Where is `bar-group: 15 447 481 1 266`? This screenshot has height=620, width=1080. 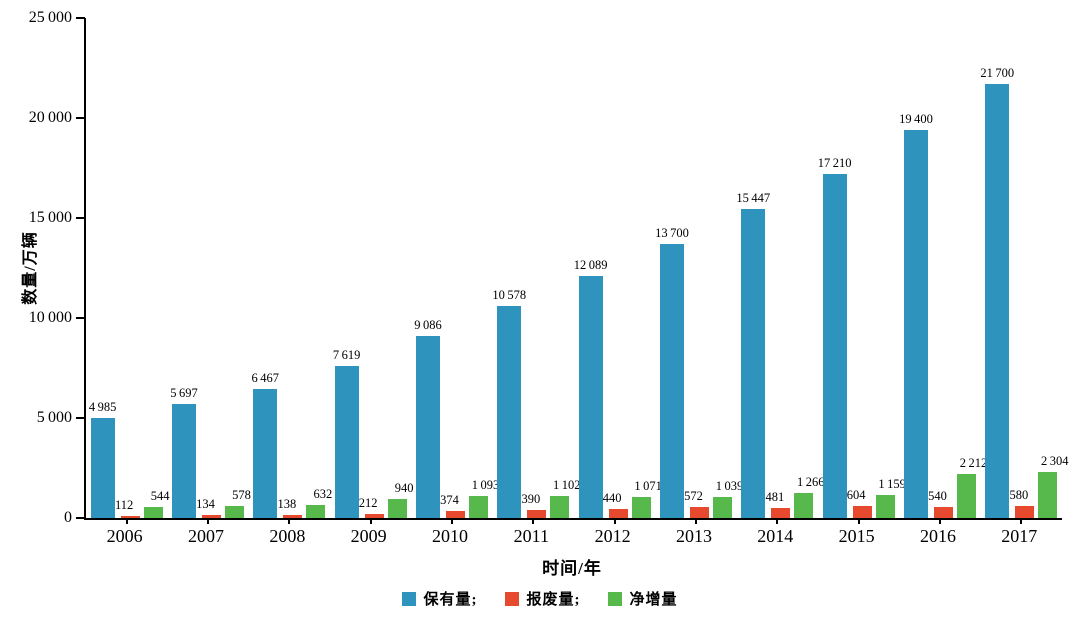
bar-group: 15 447 481 1 266 is located at coordinates (780, 268).